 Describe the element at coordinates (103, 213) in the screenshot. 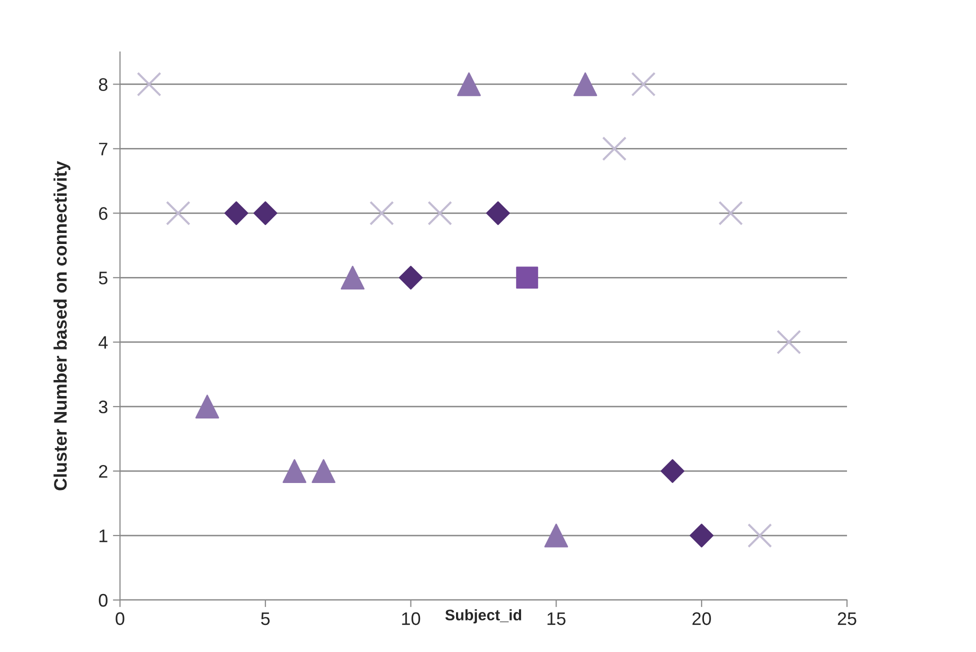

I see `y-tick-label: 6` at that location.